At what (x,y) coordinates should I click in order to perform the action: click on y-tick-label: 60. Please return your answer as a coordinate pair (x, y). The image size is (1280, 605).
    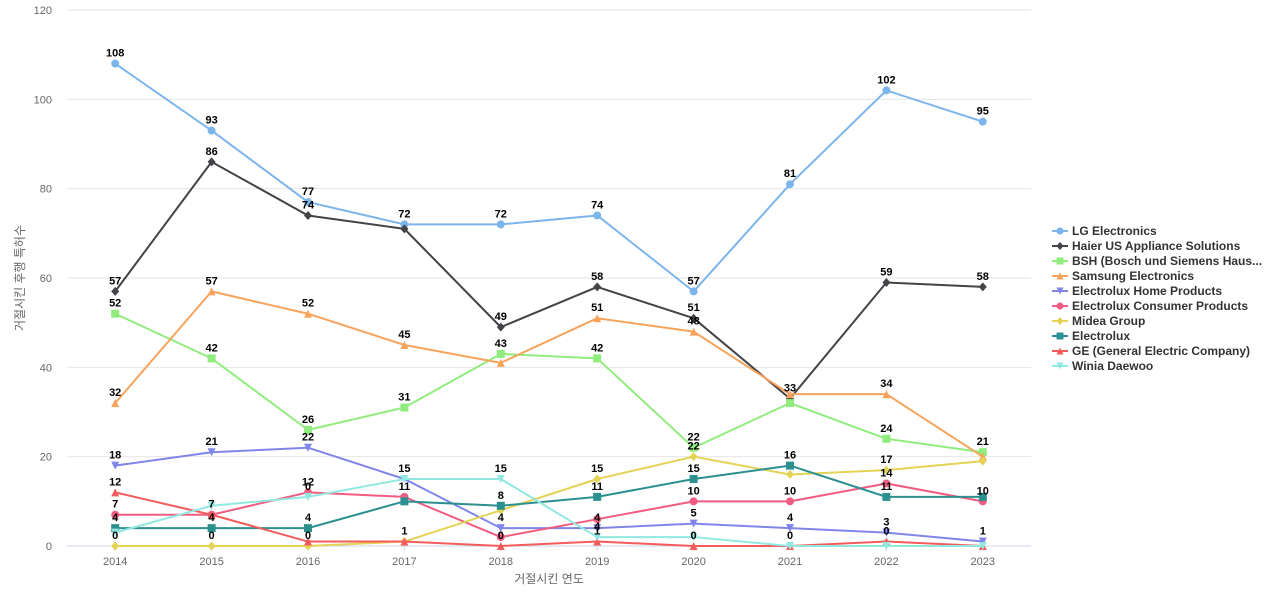
    Looking at the image, I should click on (46, 279).